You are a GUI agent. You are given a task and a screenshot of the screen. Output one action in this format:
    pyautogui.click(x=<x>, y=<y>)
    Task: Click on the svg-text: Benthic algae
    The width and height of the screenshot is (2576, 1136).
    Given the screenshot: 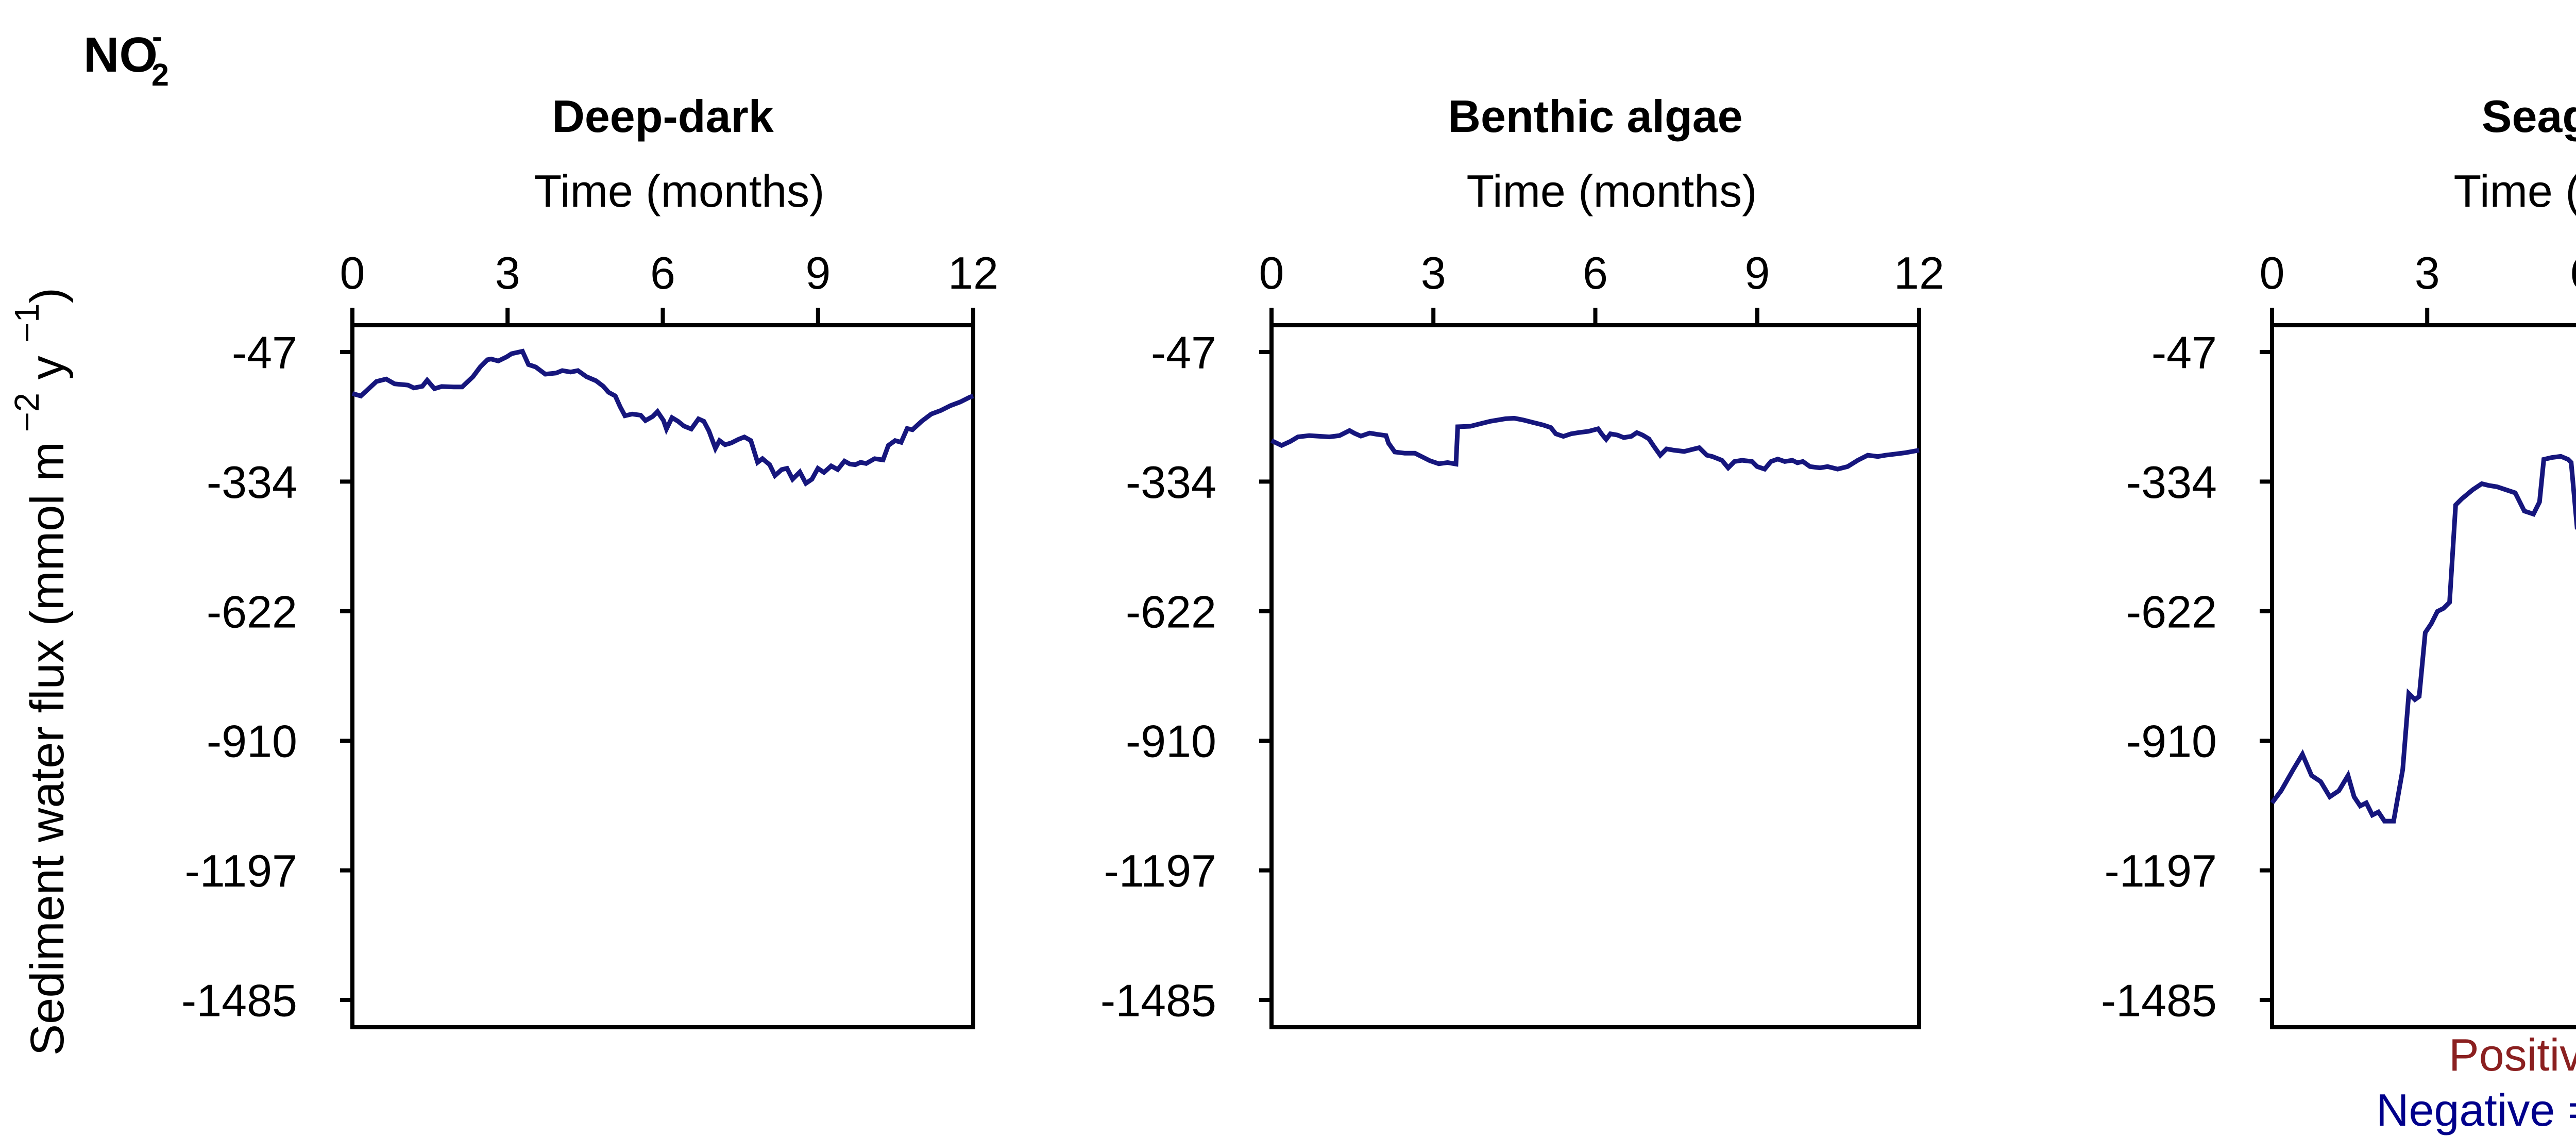 What is the action you would take?
    pyautogui.click(x=1595, y=116)
    